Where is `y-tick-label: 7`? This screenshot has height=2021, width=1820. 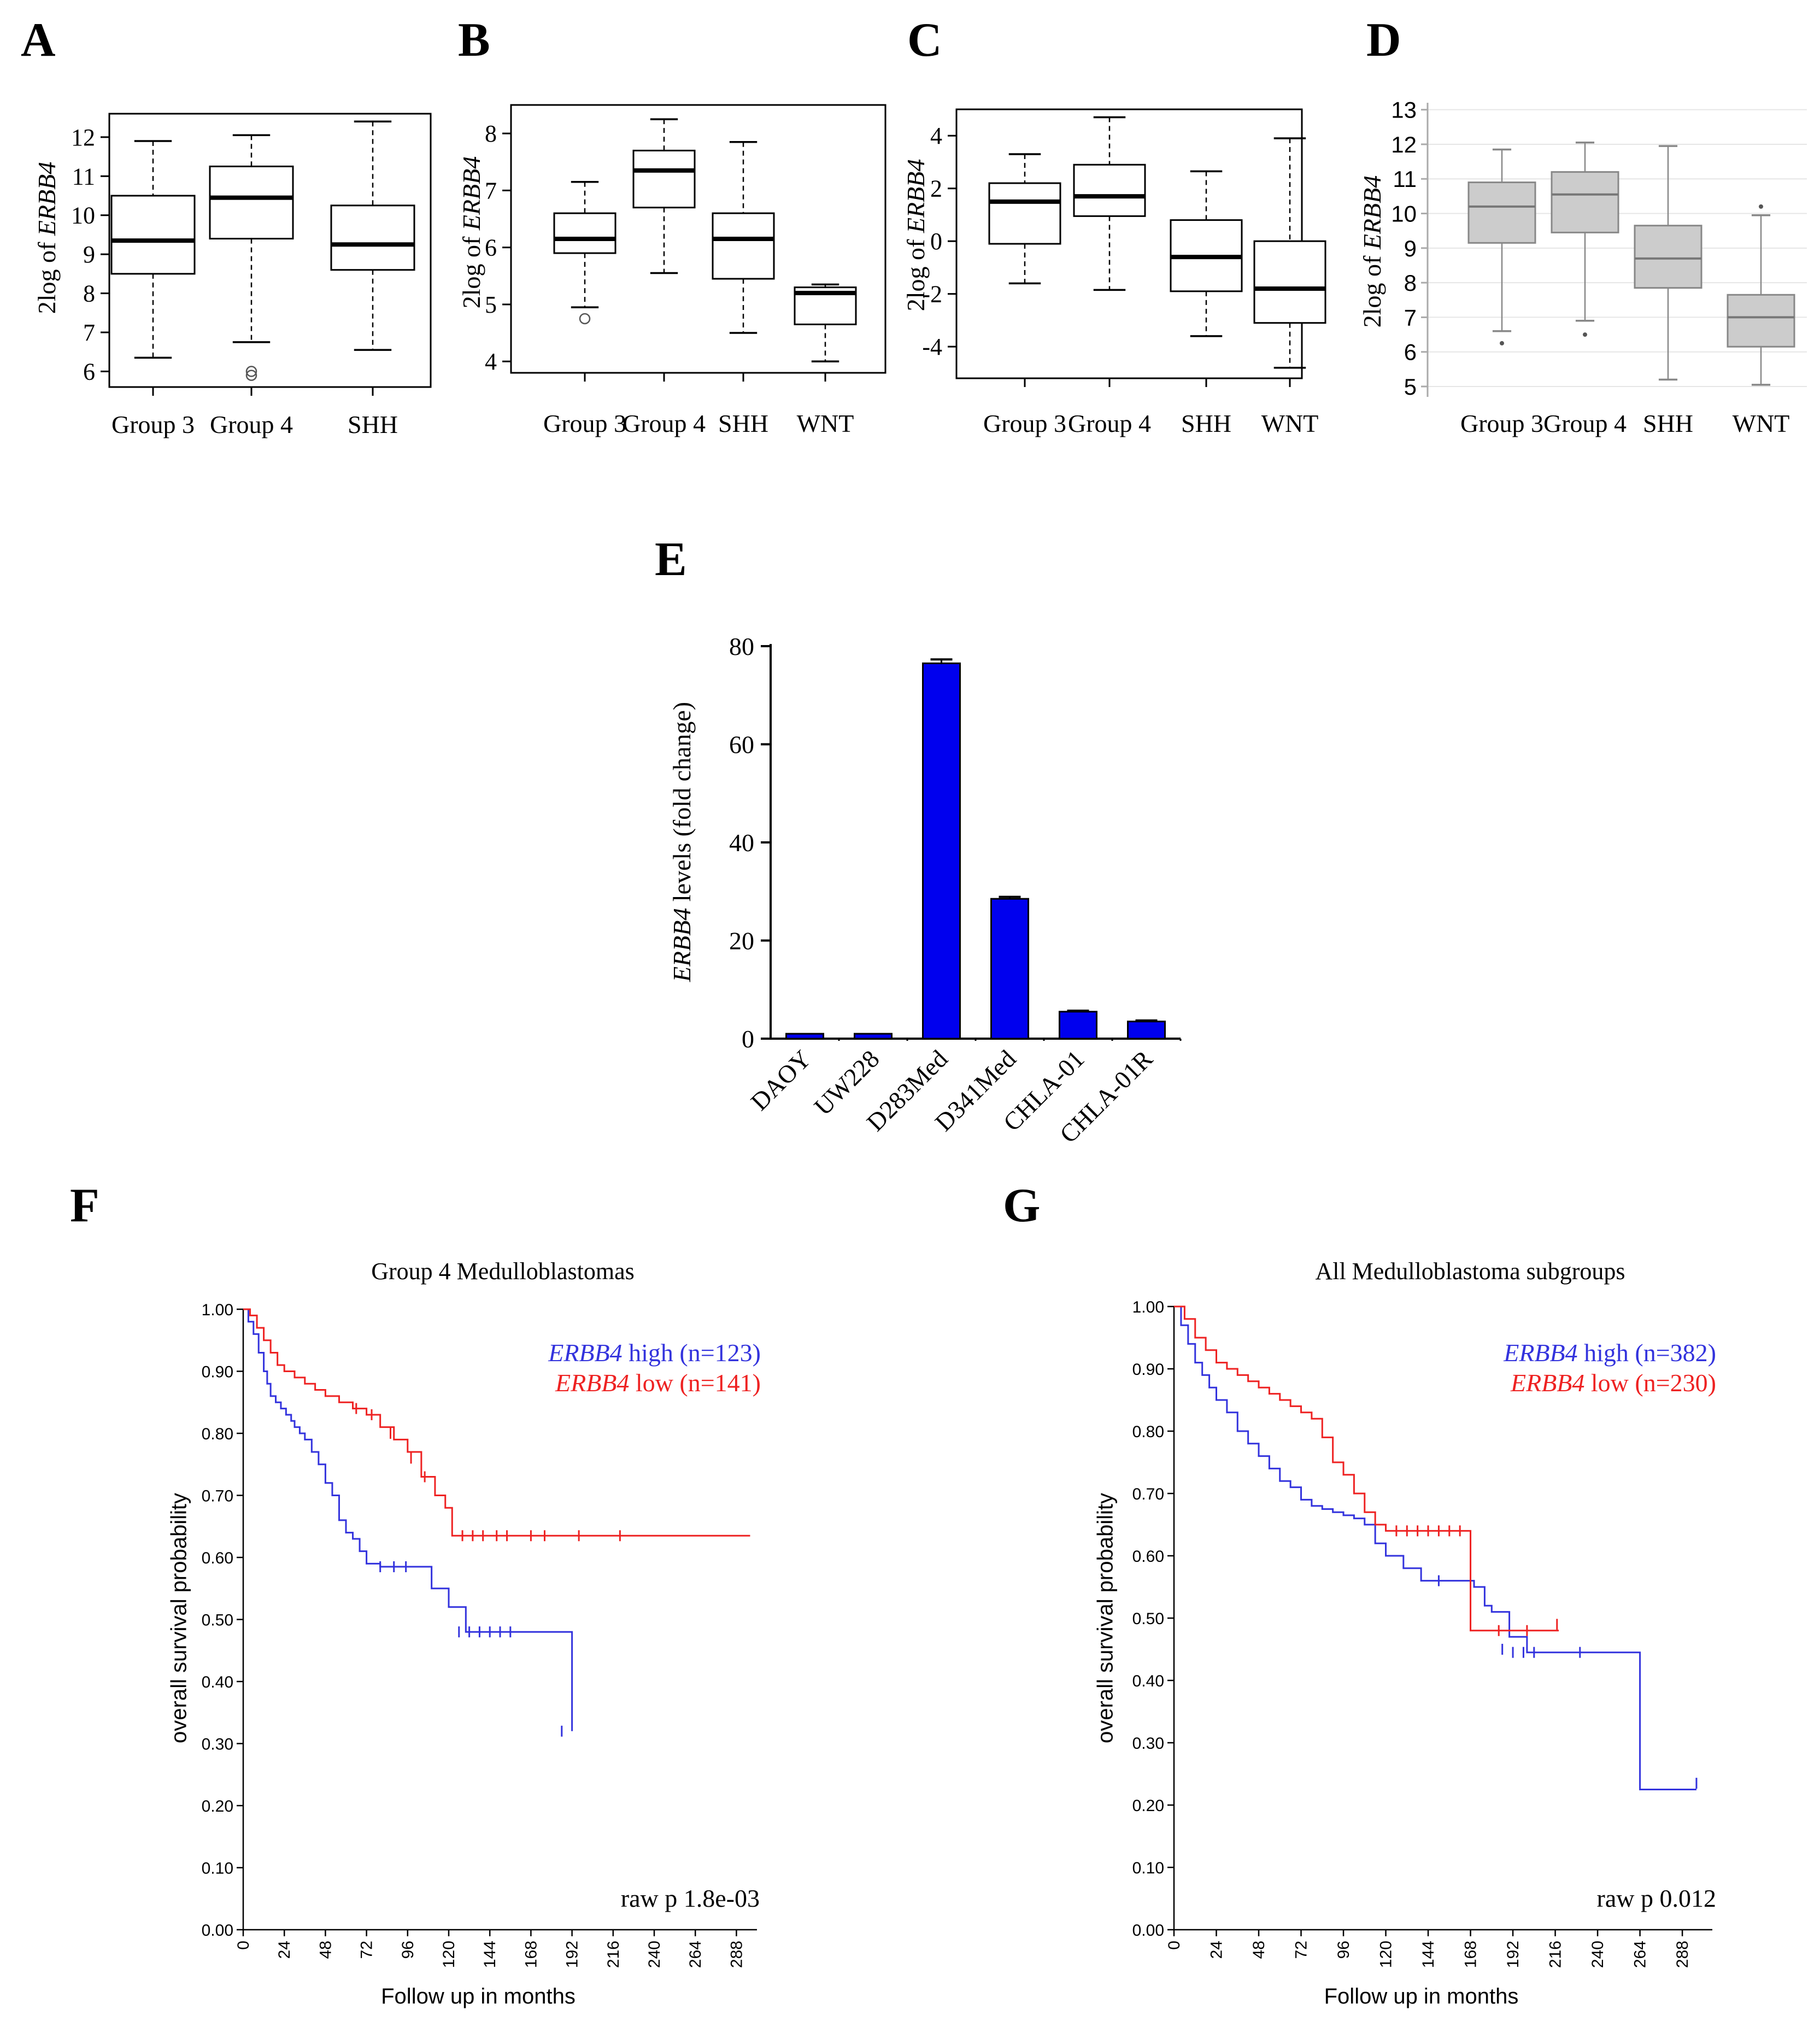 y-tick-label: 7 is located at coordinates (491, 190).